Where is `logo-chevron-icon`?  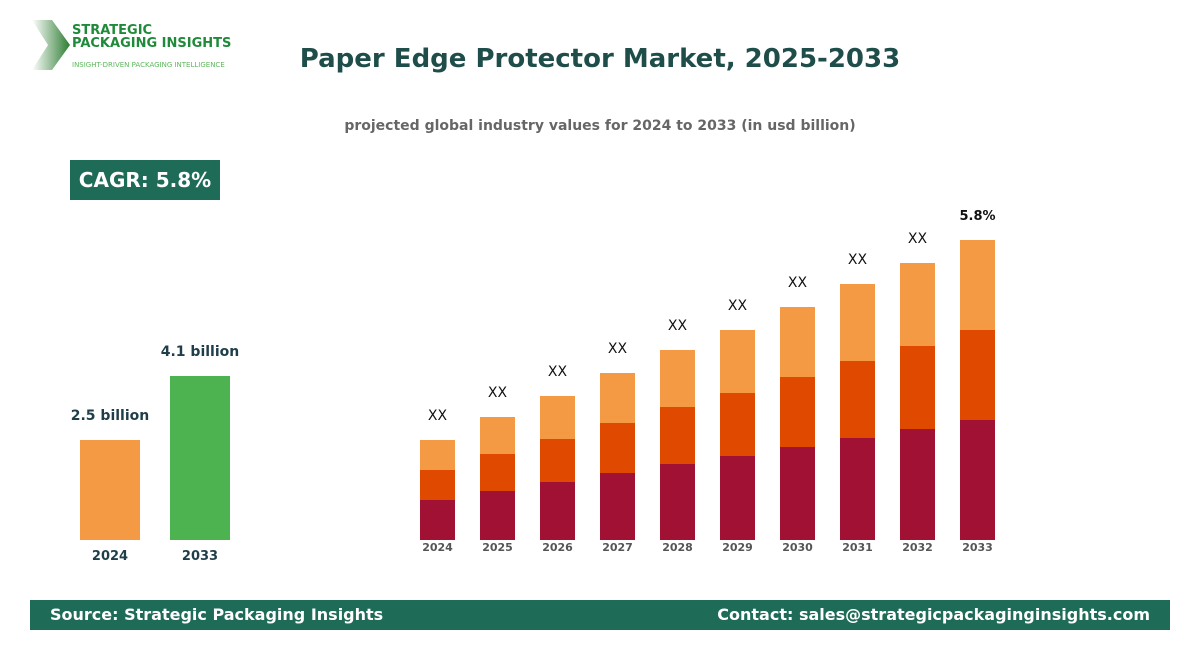
logo-chevron-icon is located at coordinates (51, 45).